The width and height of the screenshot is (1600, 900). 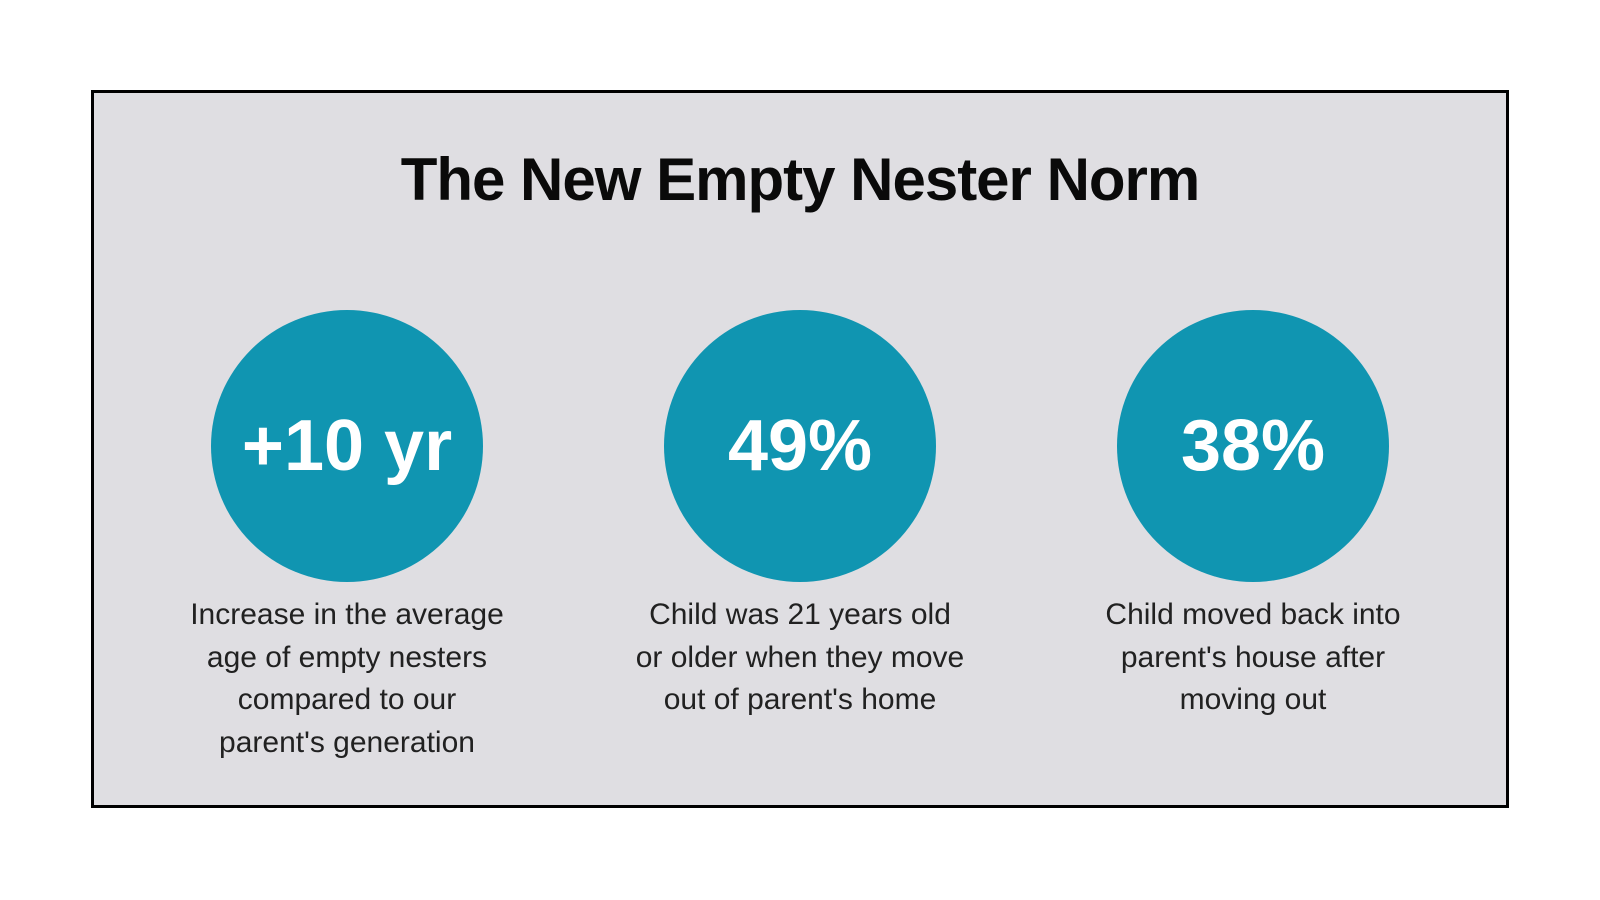 I want to click on stat-circle: 38%, so click(x=1253, y=446).